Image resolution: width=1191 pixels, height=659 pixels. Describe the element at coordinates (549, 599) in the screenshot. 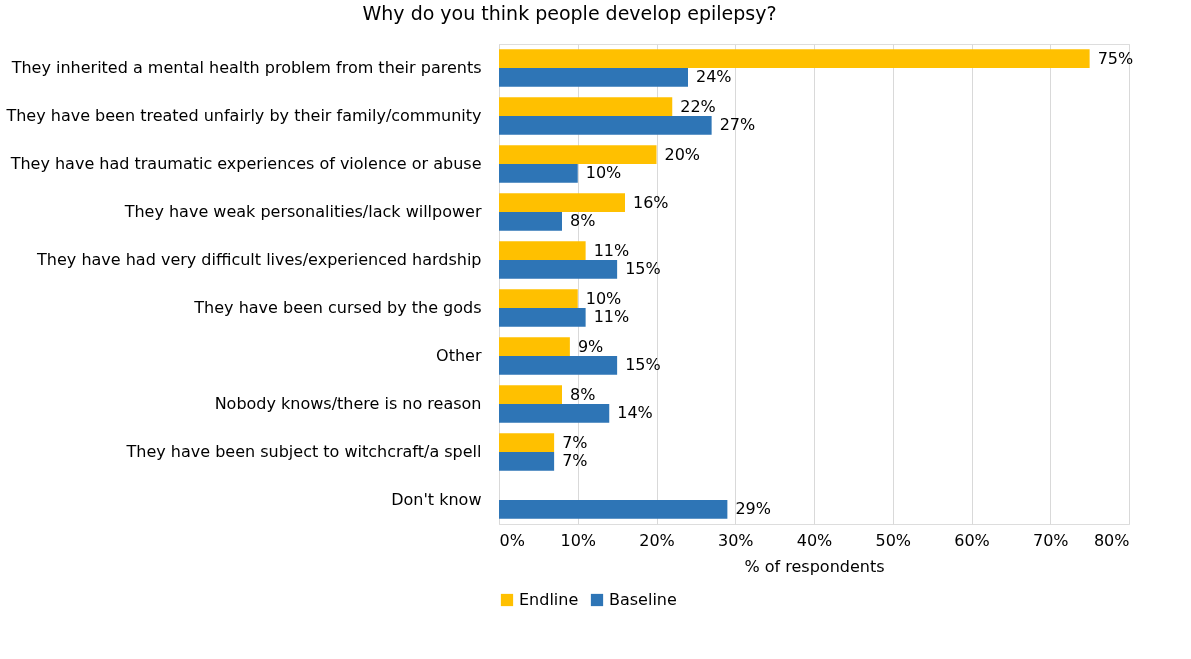

I see `legend-label: Endline` at that location.